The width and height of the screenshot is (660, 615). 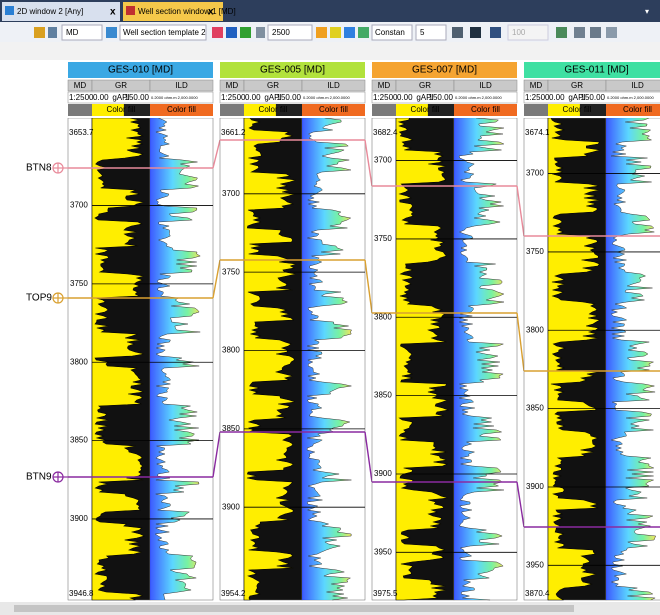 What do you see at coordinates (647, 11) in the screenshot?
I see `tab-menu: ▾` at bounding box center [647, 11].